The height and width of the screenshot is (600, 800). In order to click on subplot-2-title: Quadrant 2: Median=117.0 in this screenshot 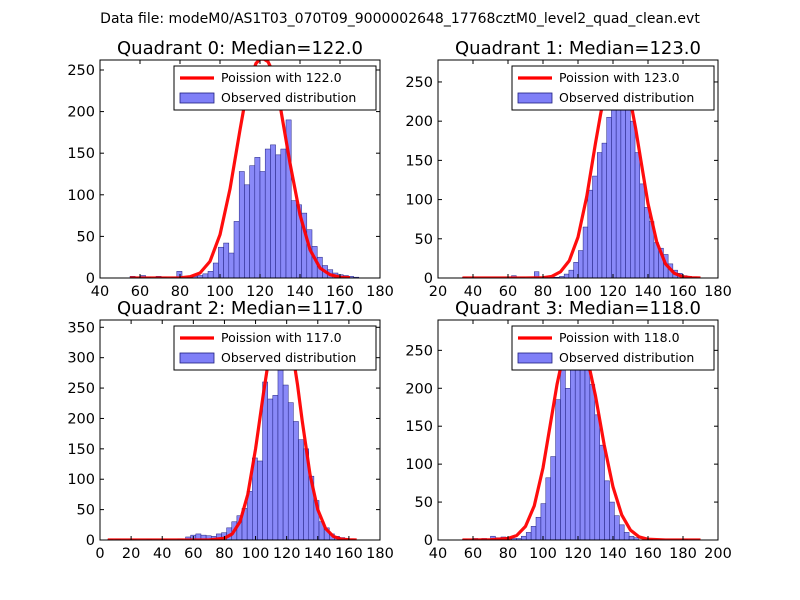, I will do `click(240, 308)`.